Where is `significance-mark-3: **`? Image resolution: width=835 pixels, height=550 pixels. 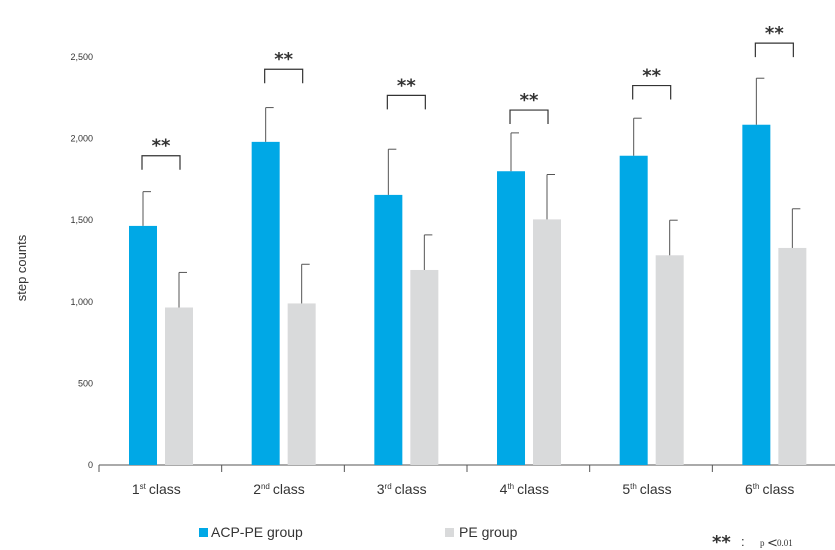 significance-mark-3: ** is located at coordinates (406, 85).